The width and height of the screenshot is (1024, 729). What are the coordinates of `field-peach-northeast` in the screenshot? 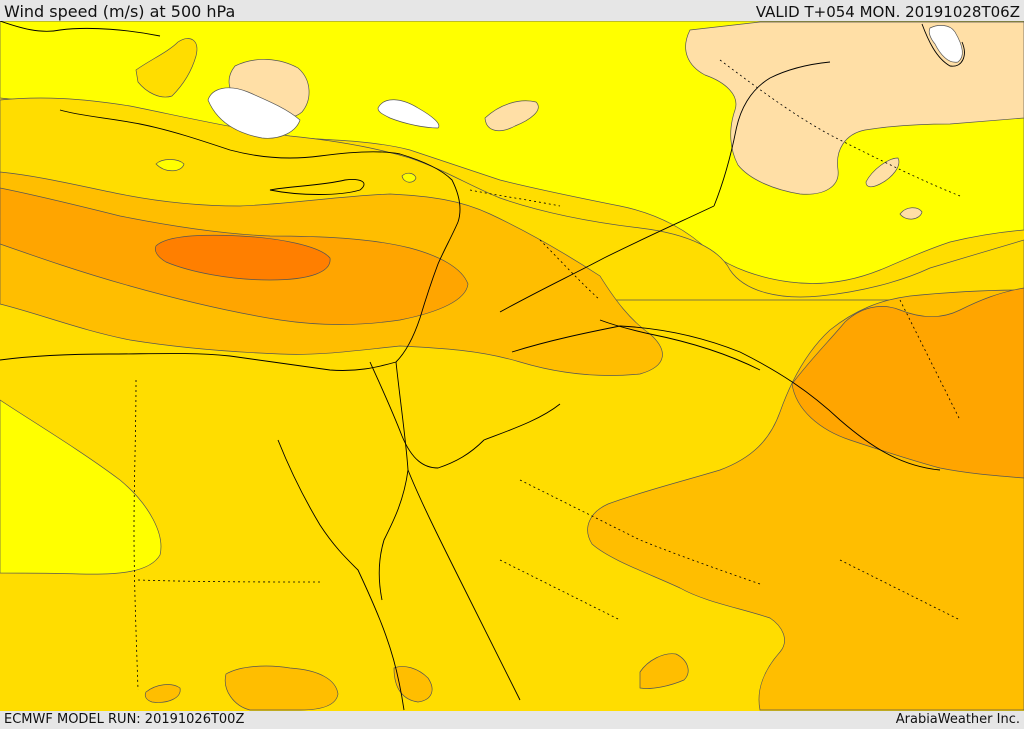 It's located at (854, 108).